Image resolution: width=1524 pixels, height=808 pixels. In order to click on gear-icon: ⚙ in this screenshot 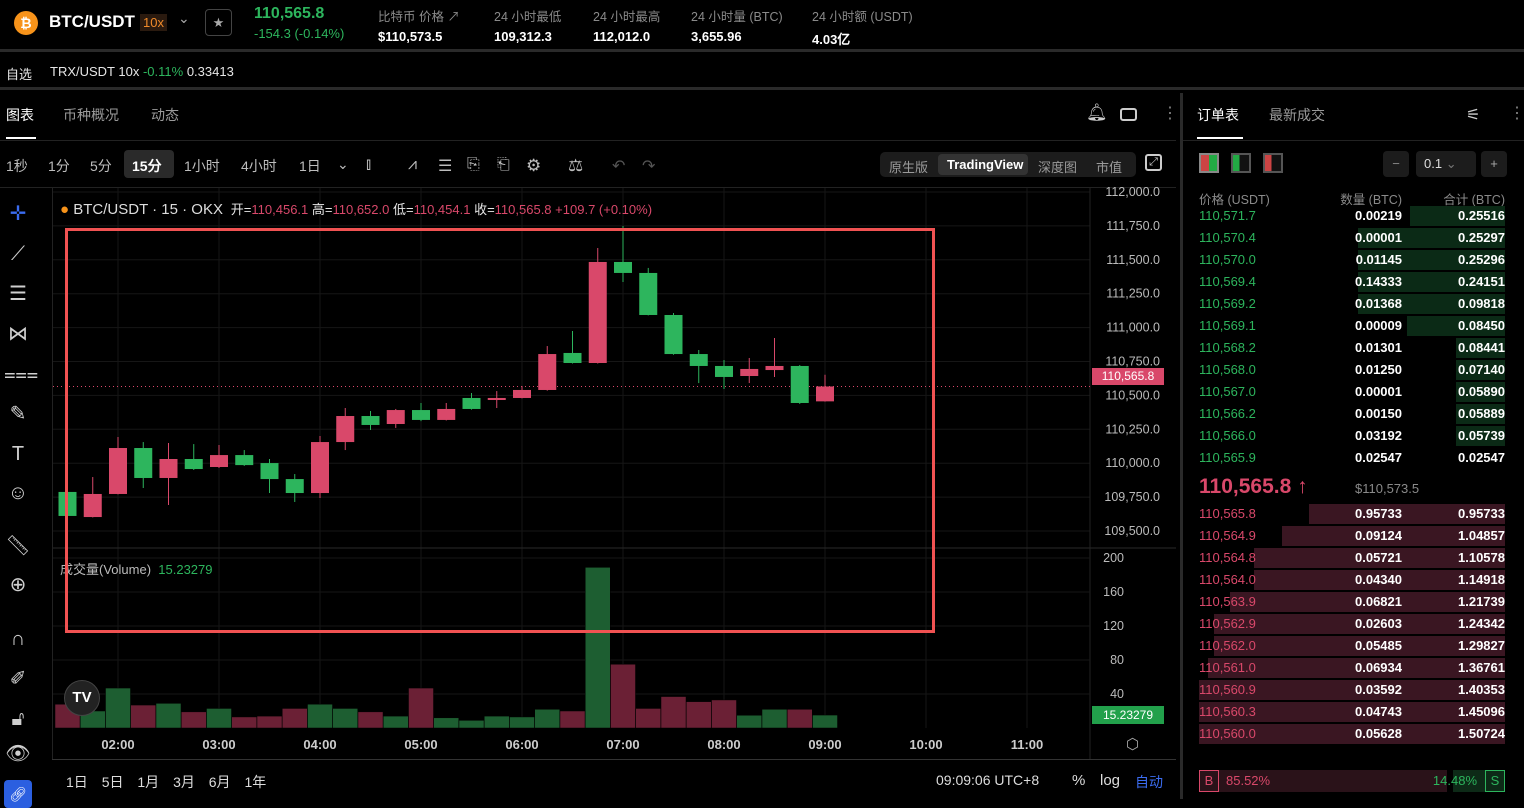, I will do `click(534, 165)`.